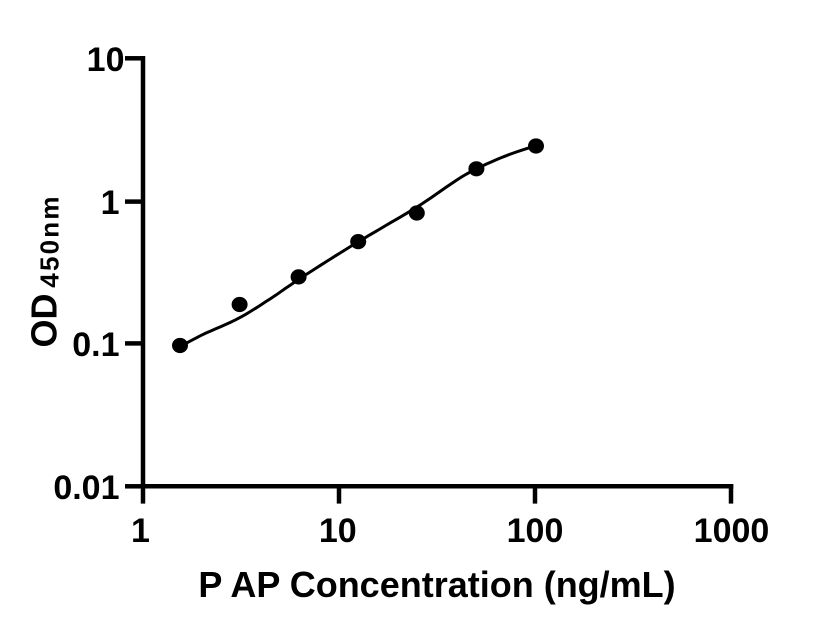  Describe the element at coordinates (436, 584) in the screenshot. I see `svg-text: P AP Concentration (ng/mL)` at that location.